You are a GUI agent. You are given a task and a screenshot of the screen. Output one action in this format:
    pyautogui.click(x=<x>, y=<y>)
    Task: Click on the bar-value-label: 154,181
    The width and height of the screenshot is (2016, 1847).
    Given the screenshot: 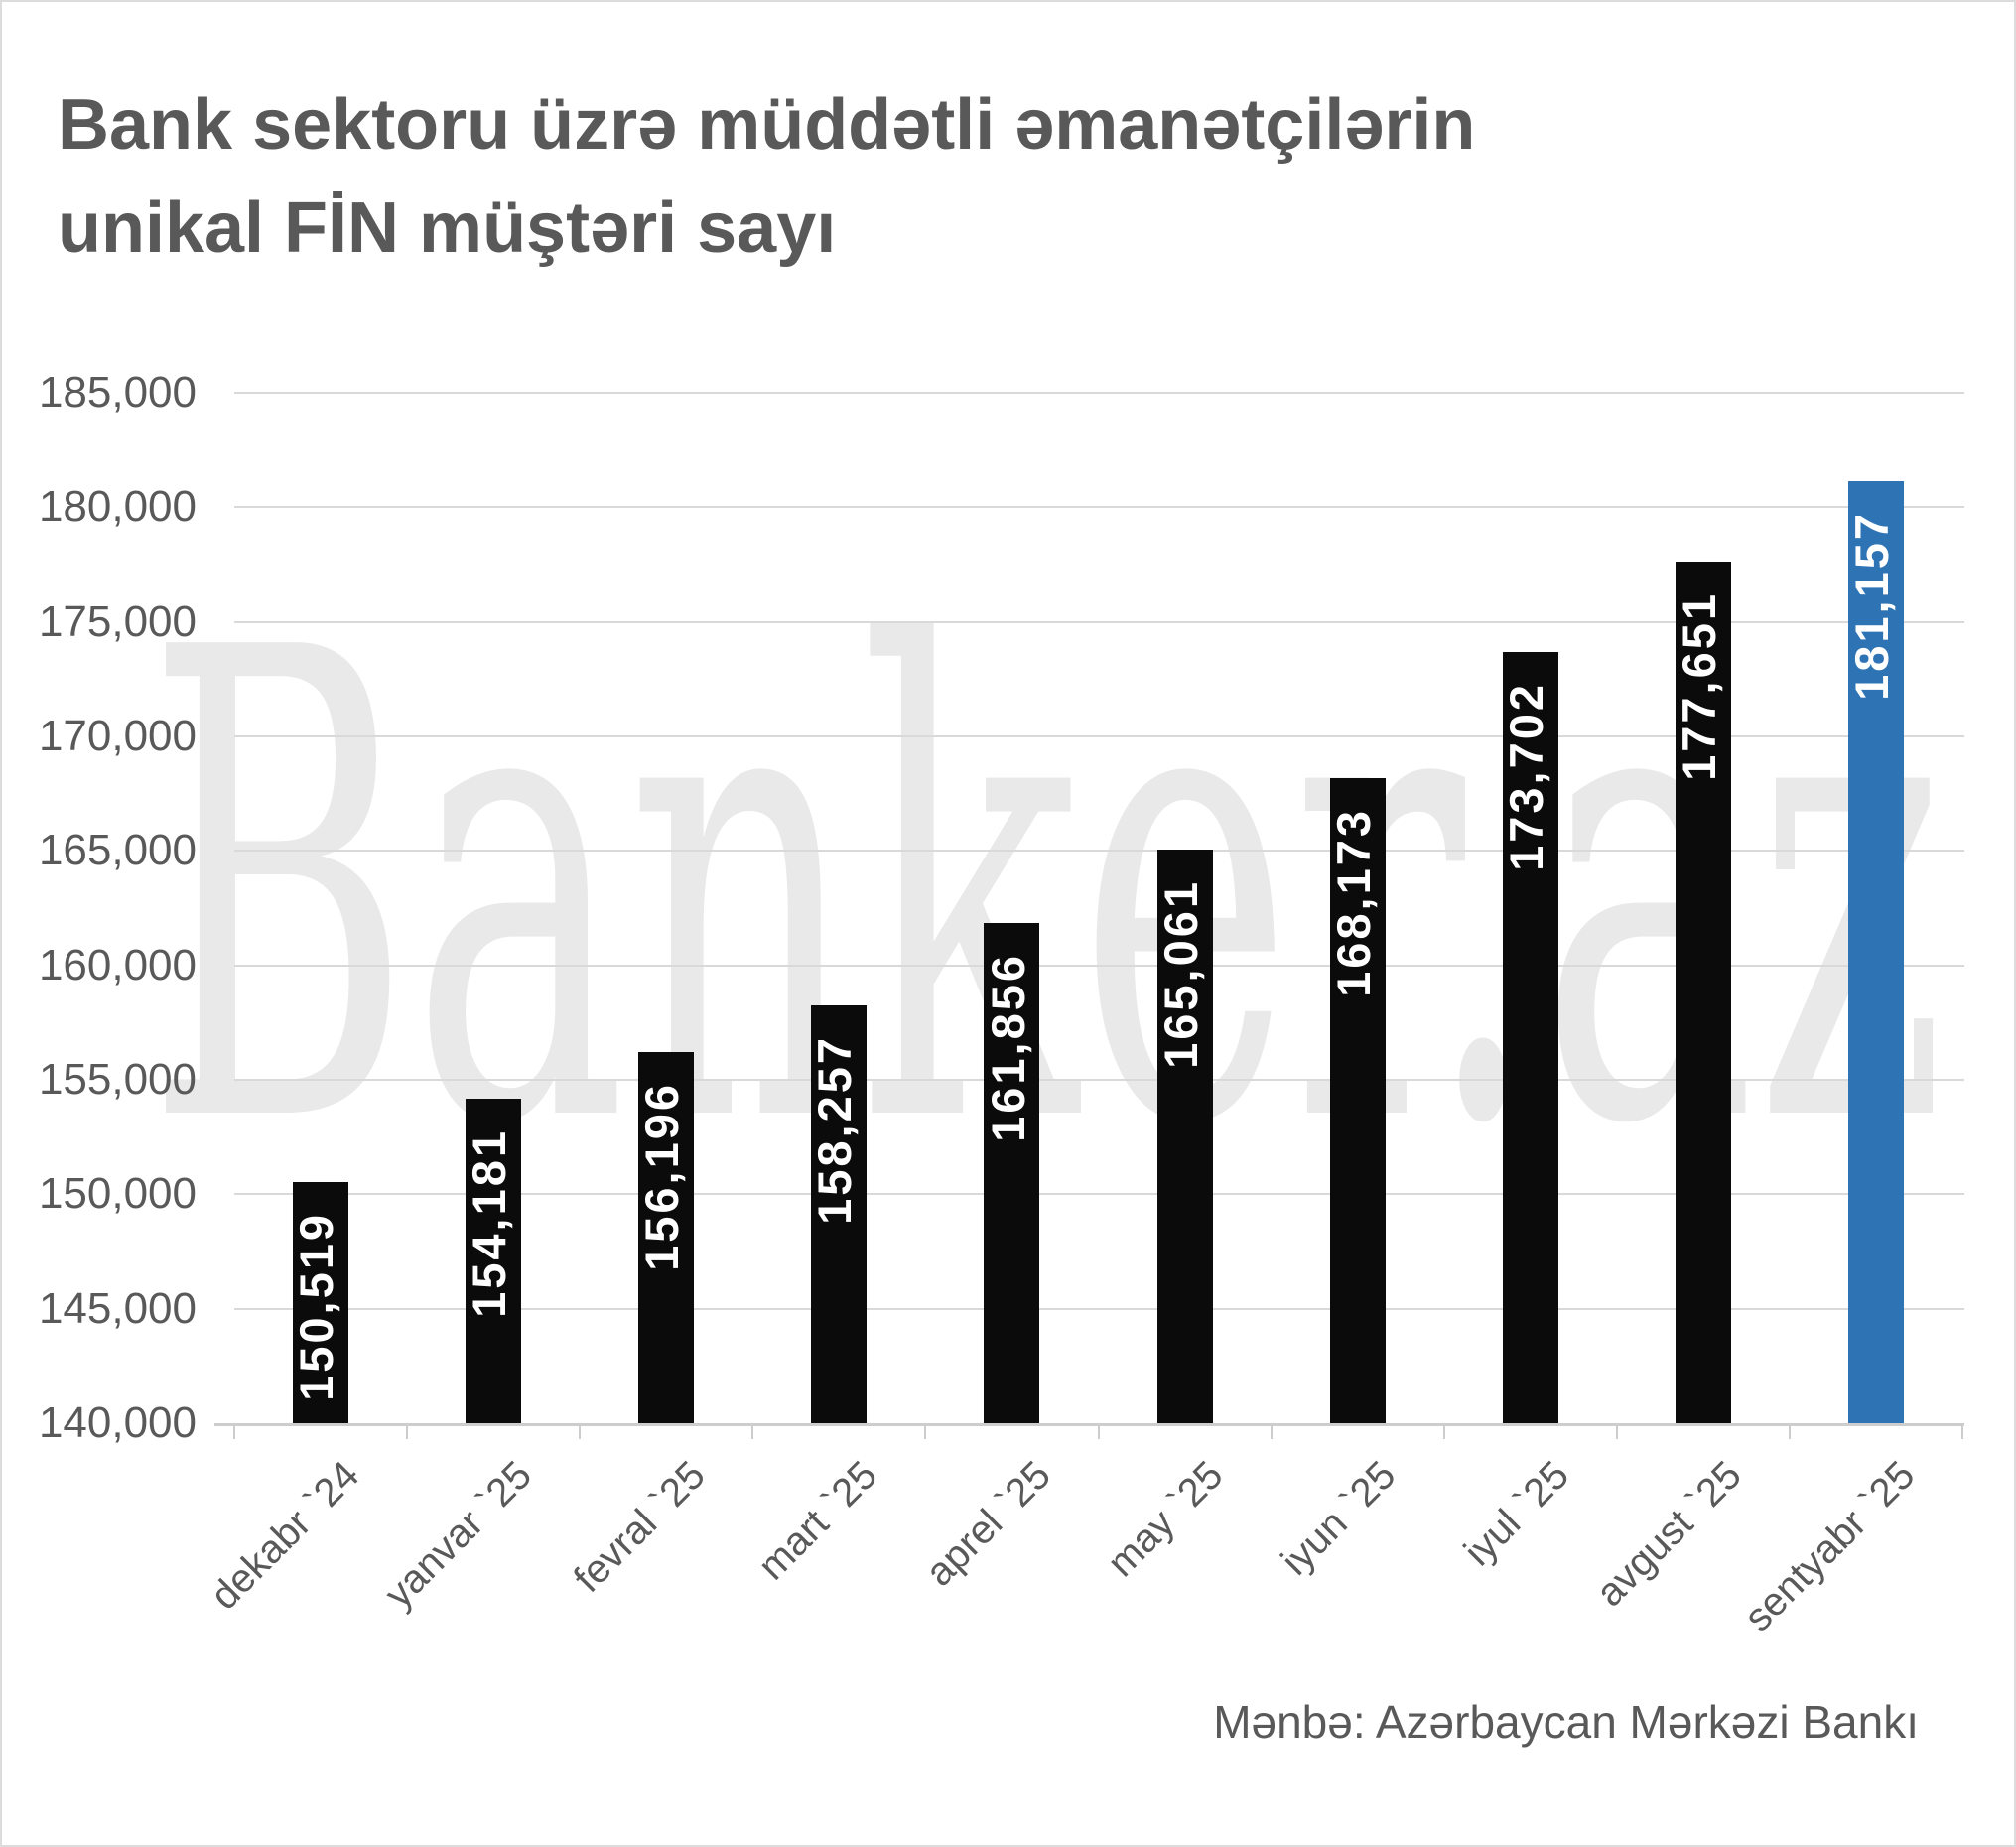 What is the action you would take?
    pyautogui.click(x=490, y=1223)
    